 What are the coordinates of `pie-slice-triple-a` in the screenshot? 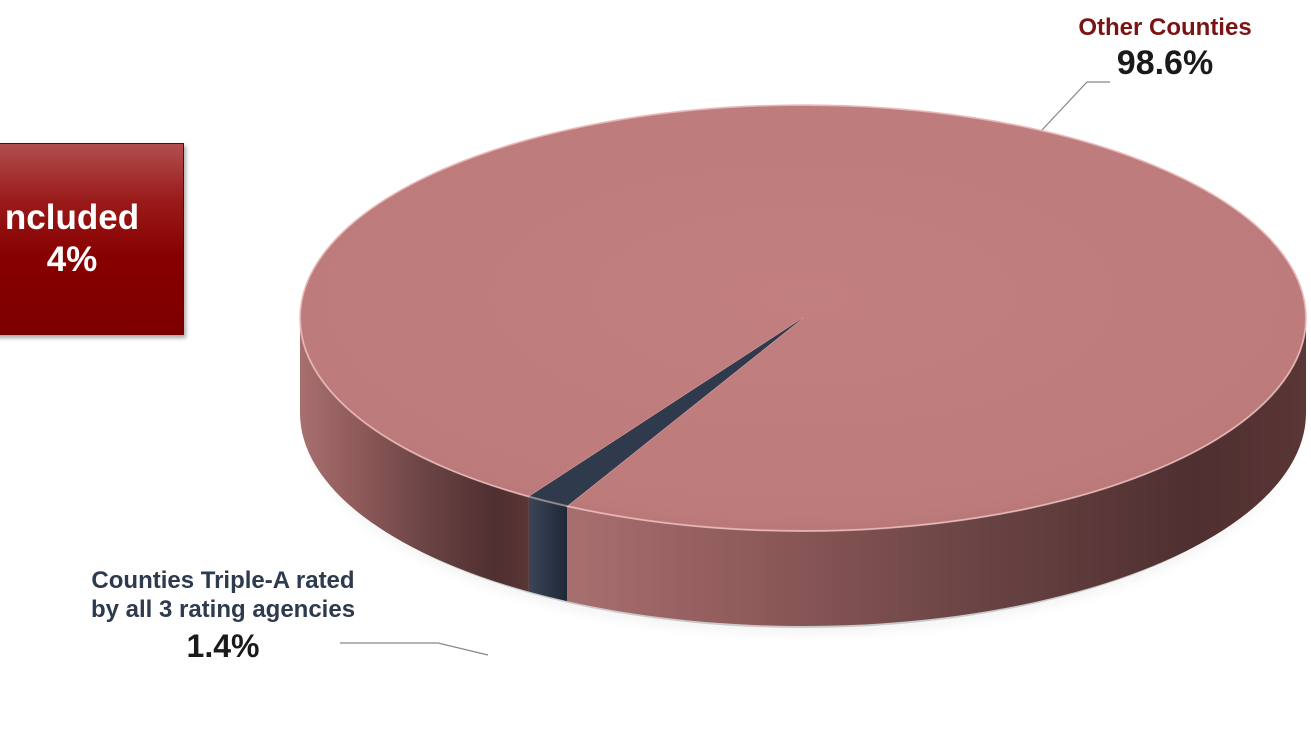 It's located at (665, 412).